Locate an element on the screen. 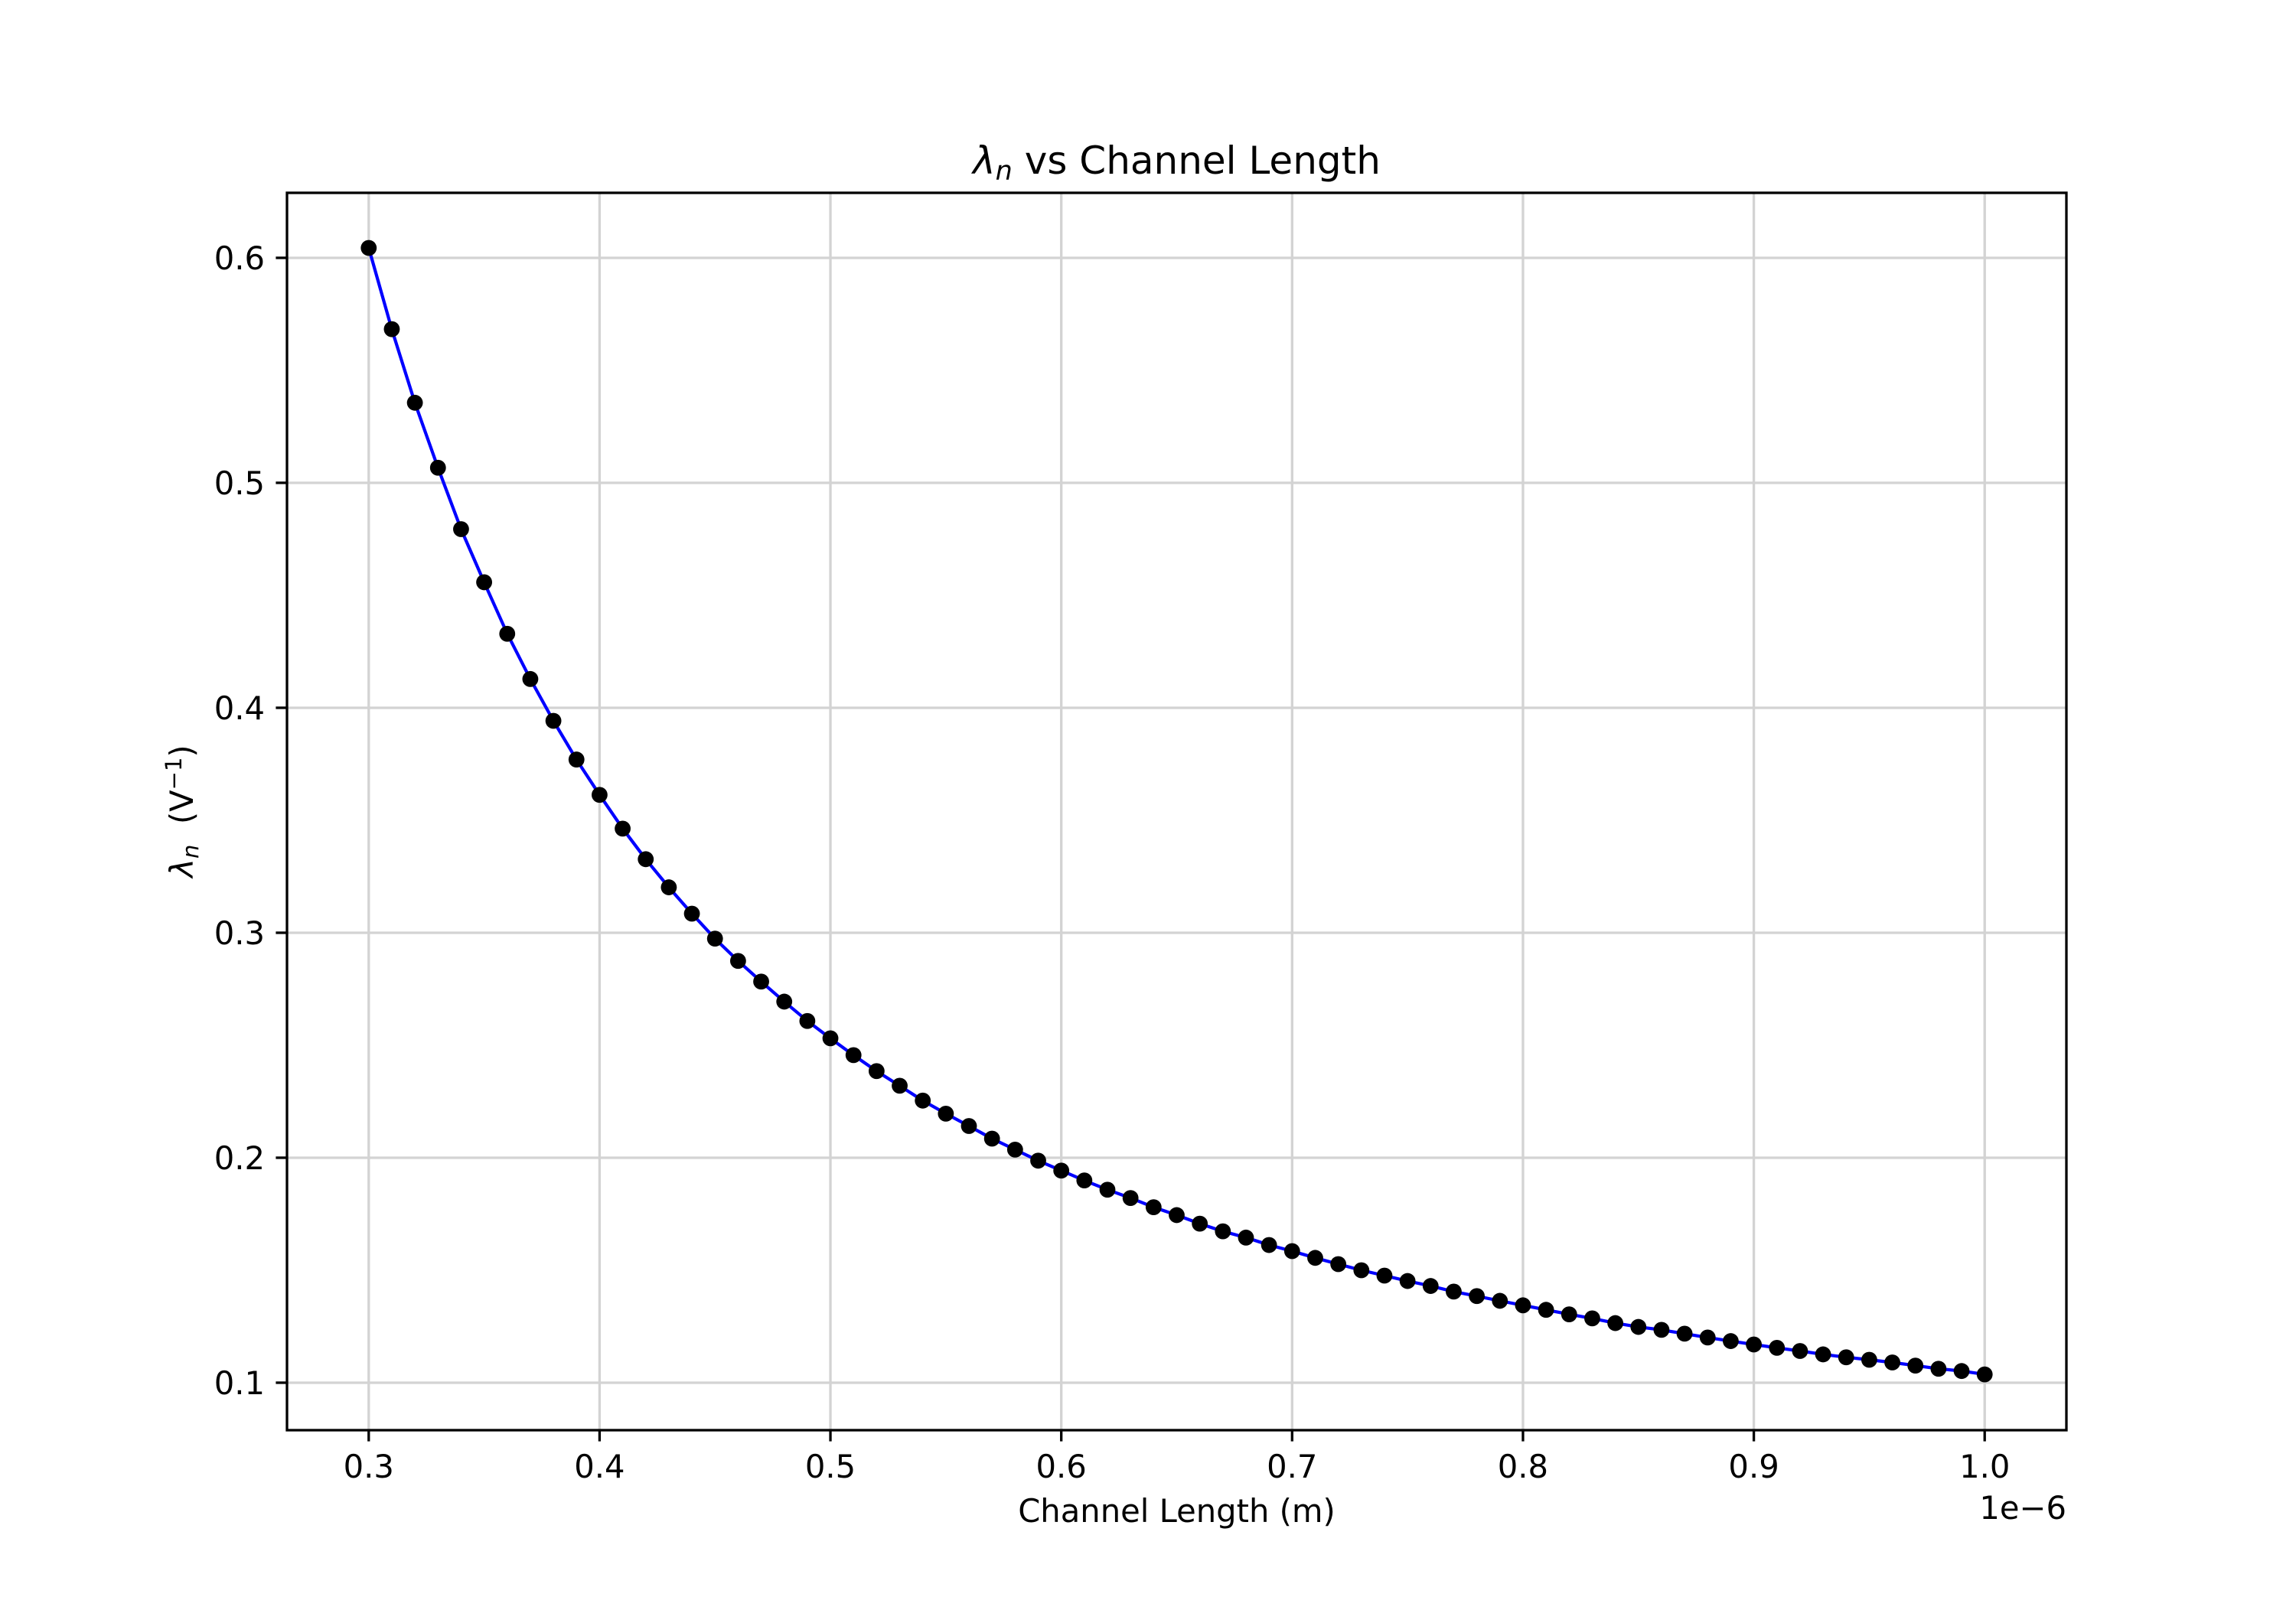 This screenshot has height=1610, width=2296. x-tick-label: 0.4 is located at coordinates (599, 1466).